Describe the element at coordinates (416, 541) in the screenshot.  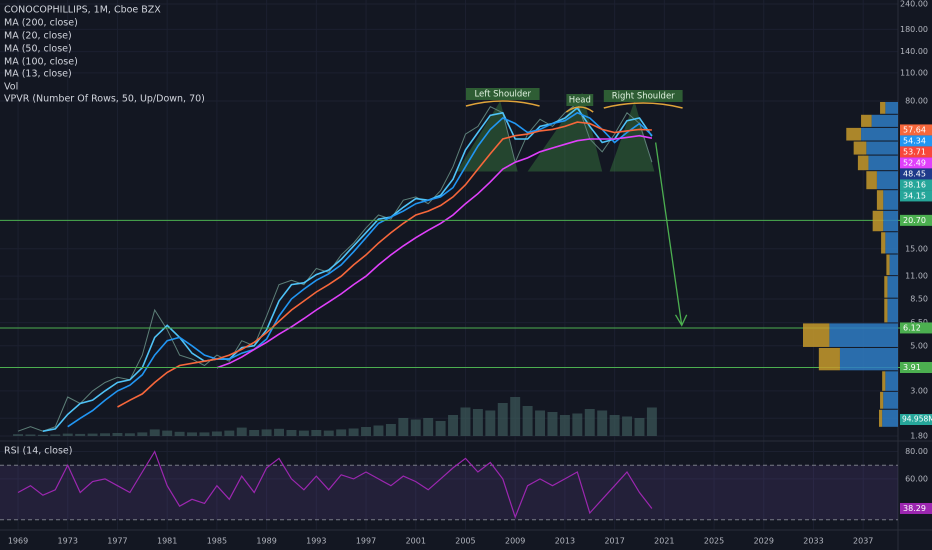
I see `x-tick-label: 2001` at that location.